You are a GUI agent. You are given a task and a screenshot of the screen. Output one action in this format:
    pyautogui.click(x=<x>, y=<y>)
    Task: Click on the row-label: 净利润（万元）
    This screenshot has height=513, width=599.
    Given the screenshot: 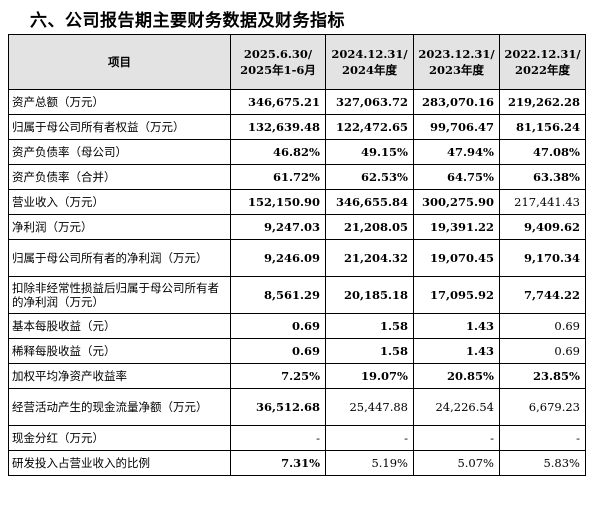 What is the action you would take?
    pyautogui.click(x=119, y=227)
    